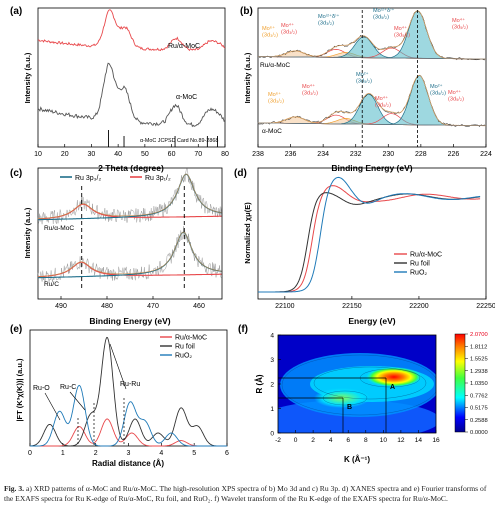 This screenshot has width=495, height=515. I want to click on x-tick-c-tick-label: 490, so click(61, 306).